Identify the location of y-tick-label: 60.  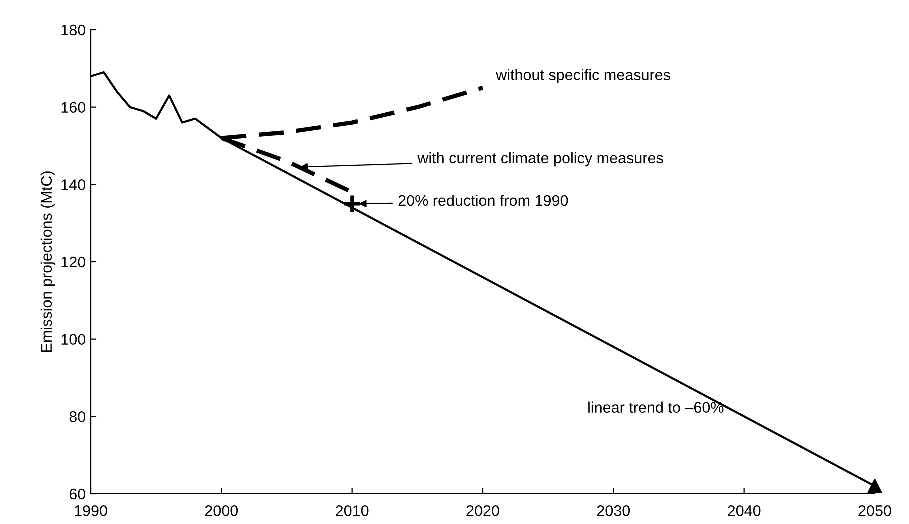
(78, 494).